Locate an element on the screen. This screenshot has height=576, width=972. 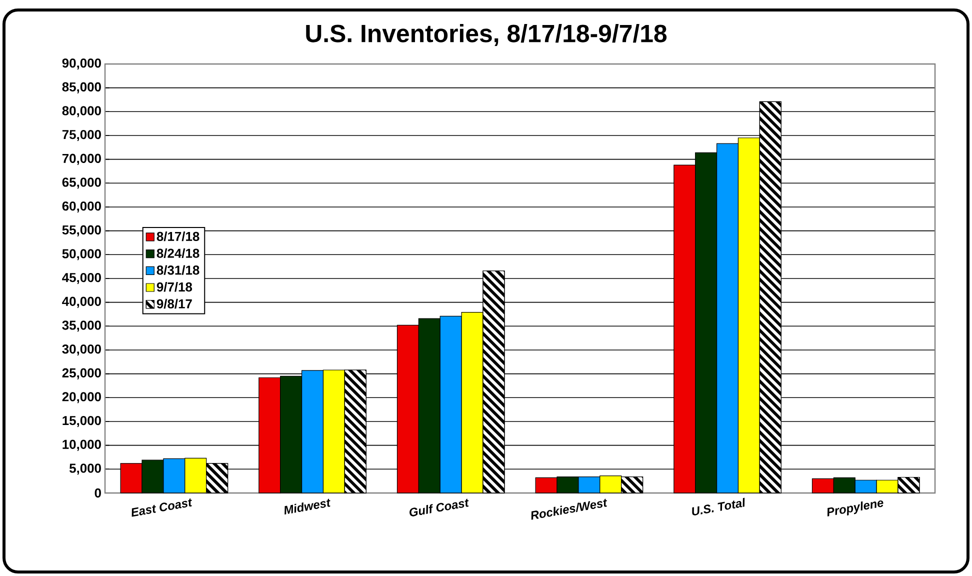
y-tick-label: 20,000 is located at coordinates (81, 398).